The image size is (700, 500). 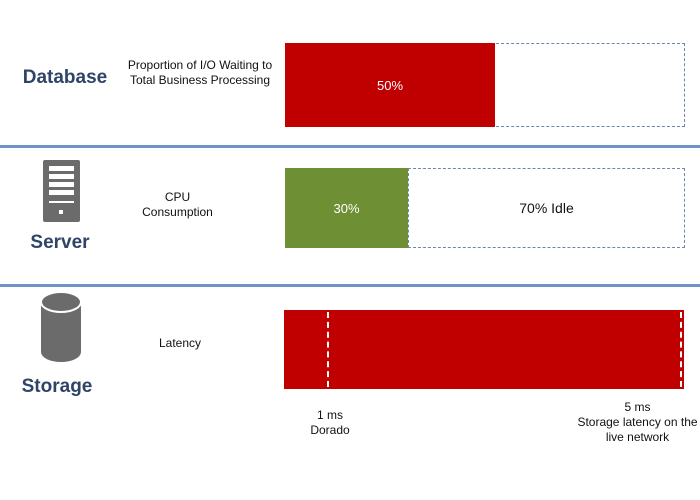 What do you see at coordinates (61, 326) in the screenshot?
I see `storage-cylinder-icon` at bounding box center [61, 326].